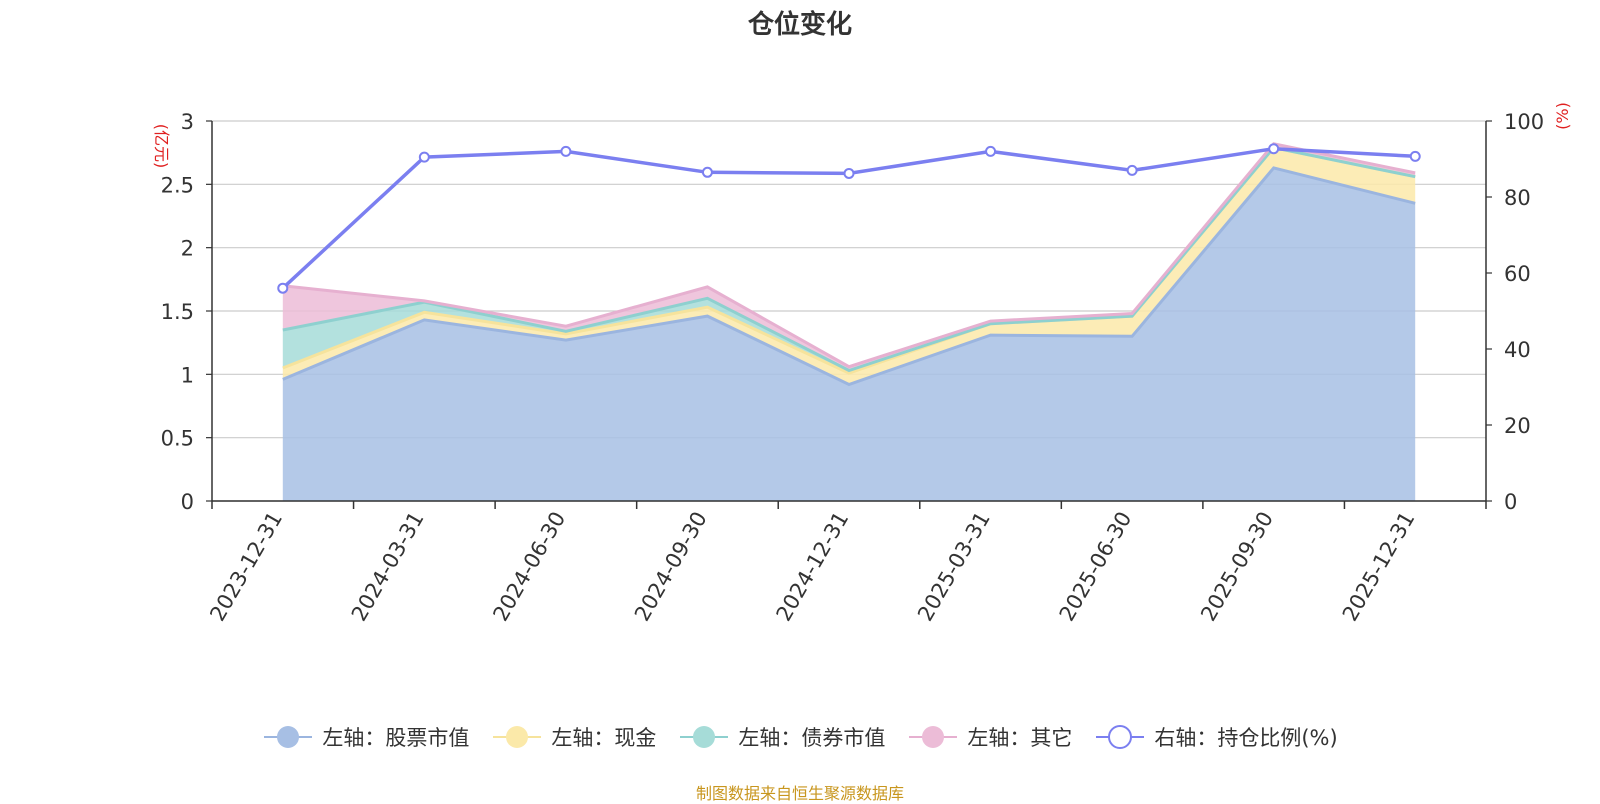 This screenshot has width=1600, height=804. What do you see at coordinates (1096, 567) in the screenshot?
I see `x-tick-label: 2025-06-30` at bounding box center [1096, 567].